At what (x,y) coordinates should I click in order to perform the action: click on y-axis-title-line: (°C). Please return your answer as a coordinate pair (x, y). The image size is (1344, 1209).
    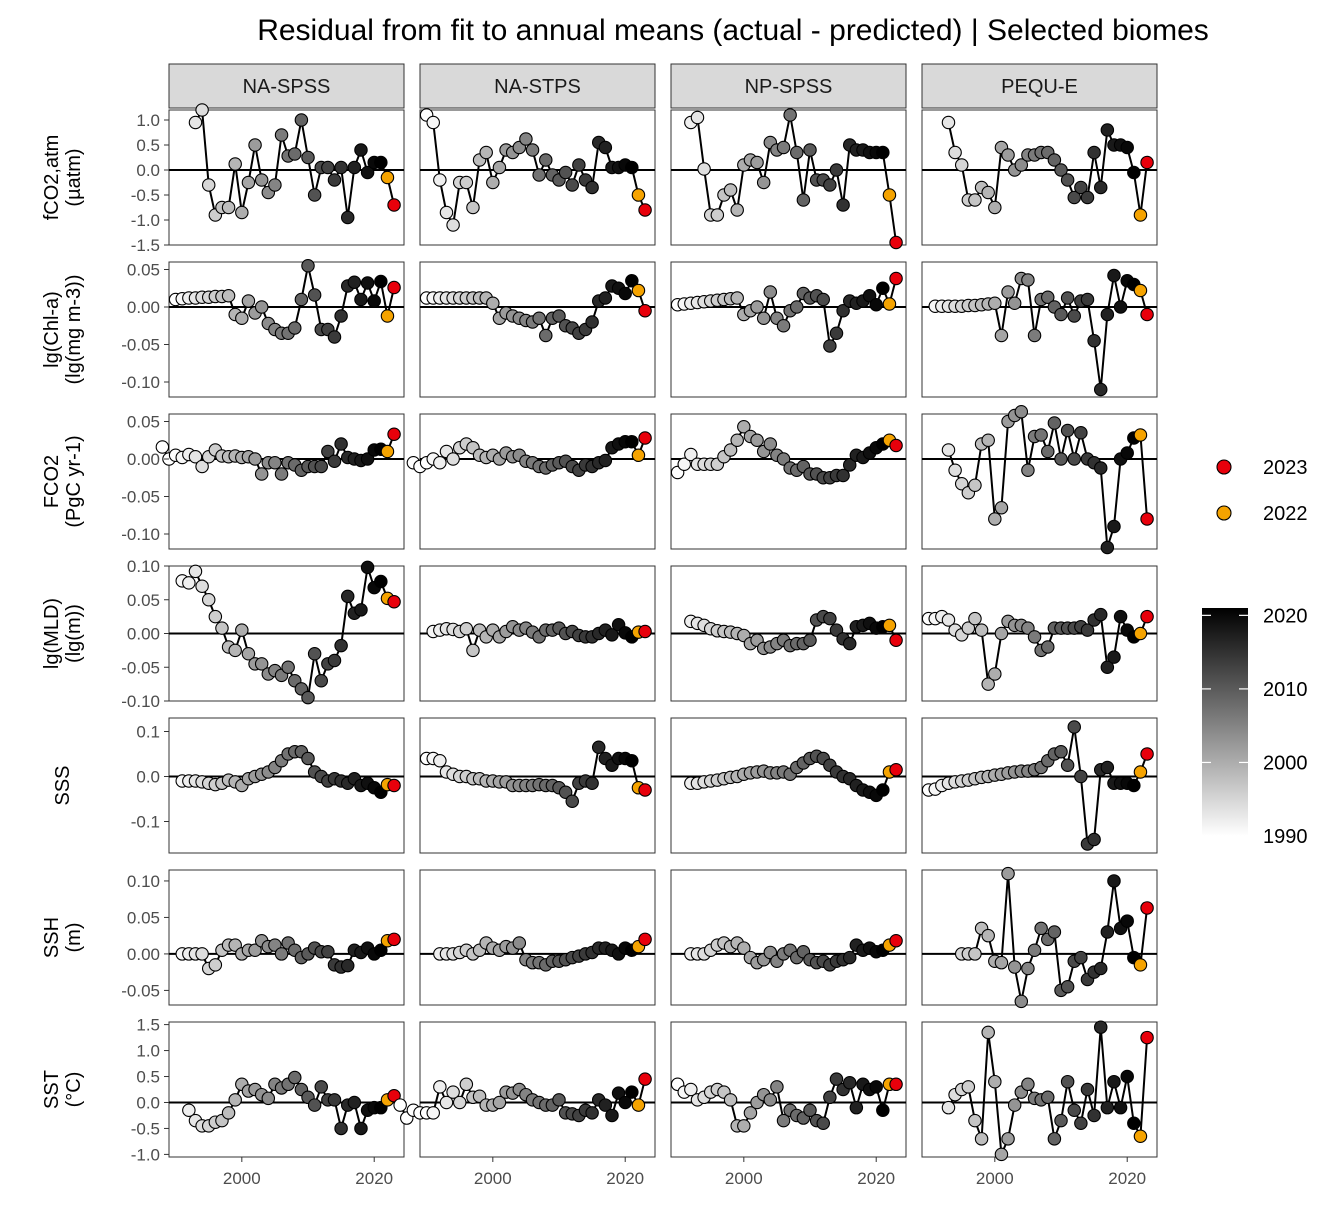
    Looking at the image, I should click on (74, 1090).